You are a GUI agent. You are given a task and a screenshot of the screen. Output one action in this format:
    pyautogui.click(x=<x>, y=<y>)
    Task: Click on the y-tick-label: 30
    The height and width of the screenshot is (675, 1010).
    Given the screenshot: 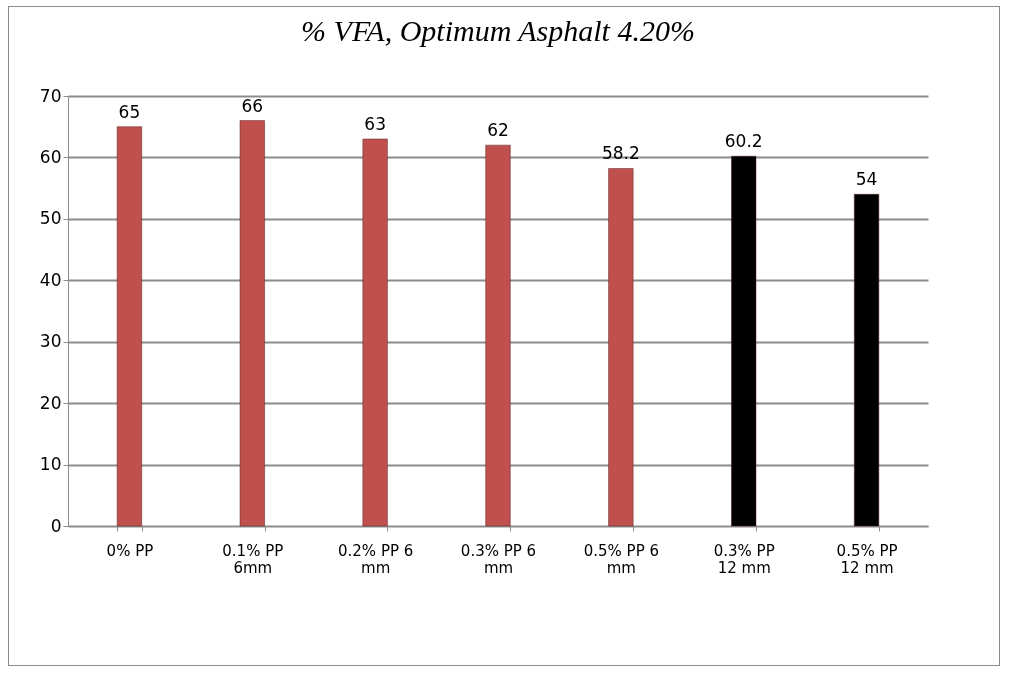 What is the action you would take?
    pyautogui.click(x=50, y=341)
    